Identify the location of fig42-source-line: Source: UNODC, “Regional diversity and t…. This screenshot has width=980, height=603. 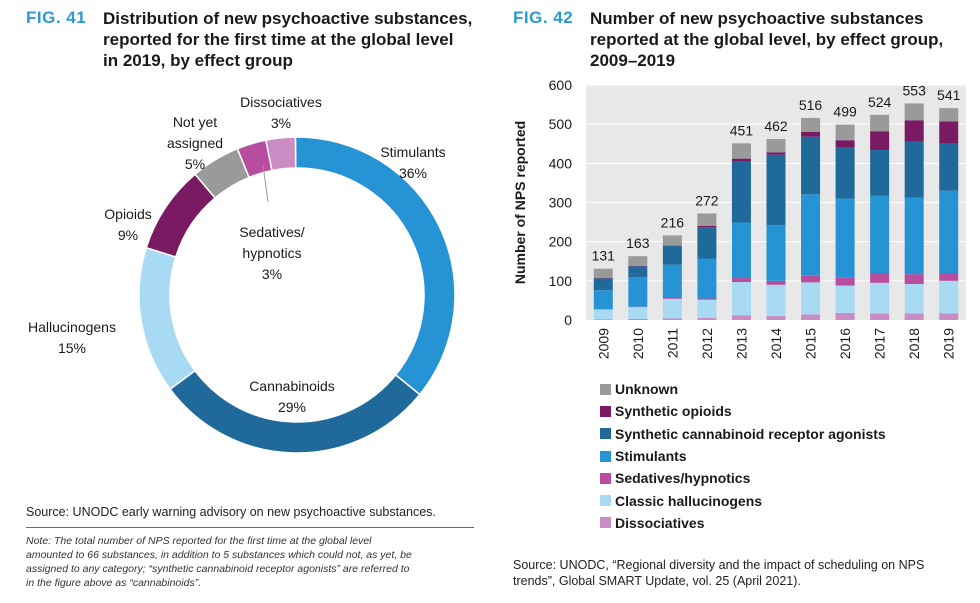
(719, 565).